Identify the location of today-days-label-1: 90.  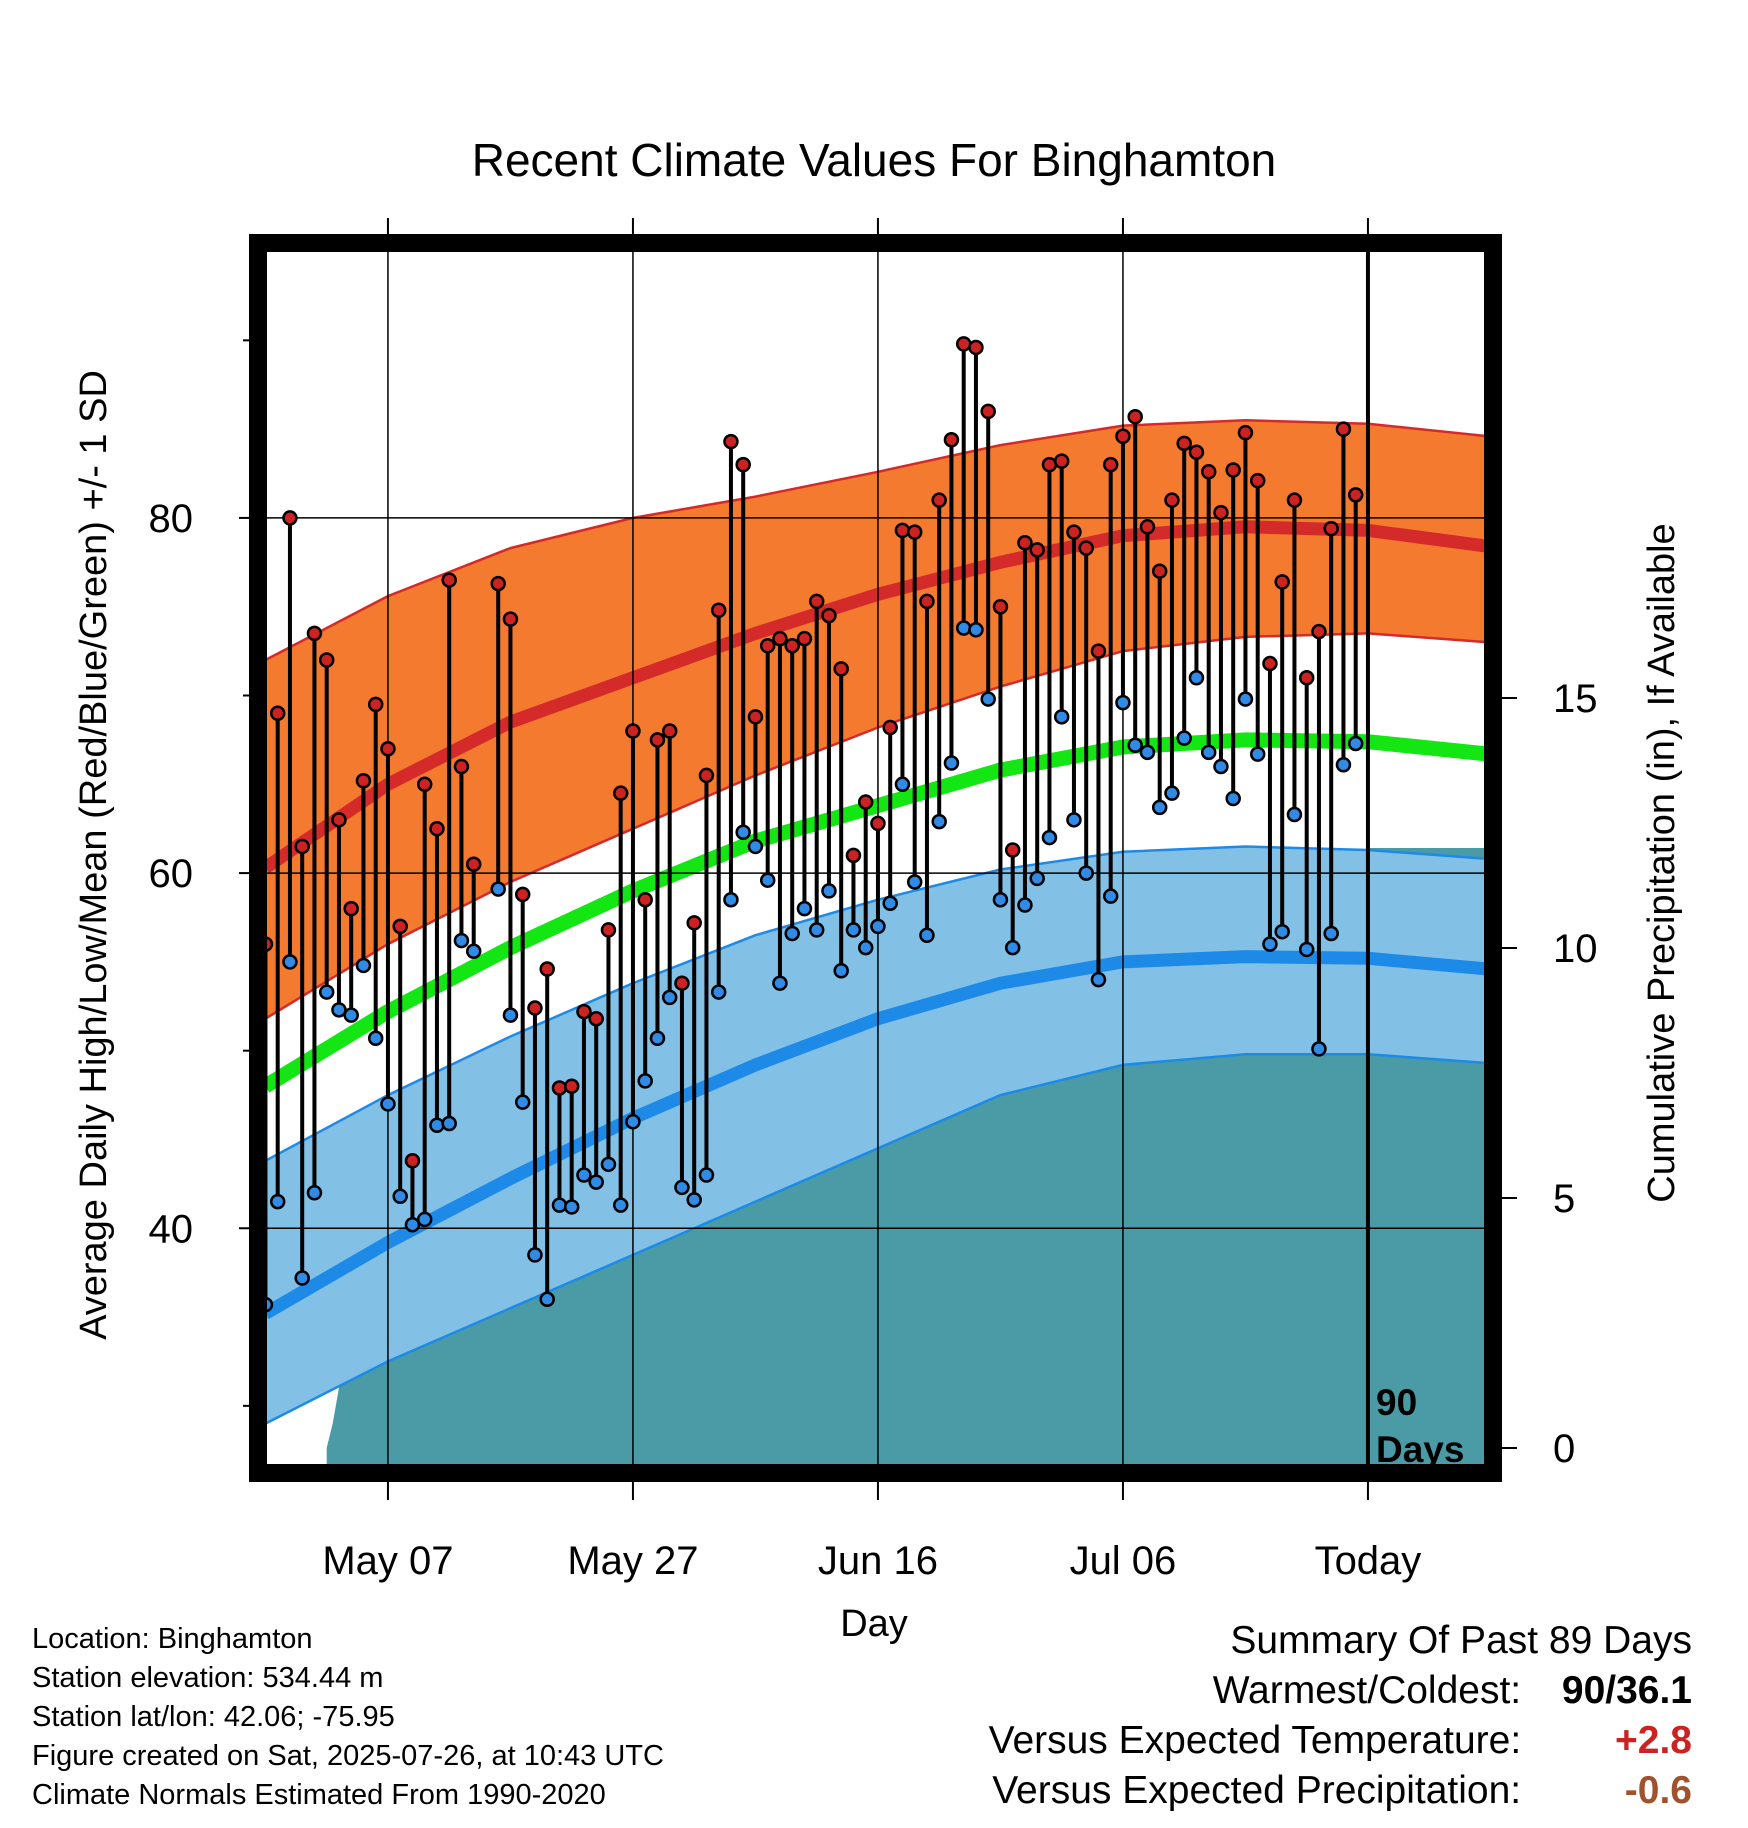
(1396, 1402).